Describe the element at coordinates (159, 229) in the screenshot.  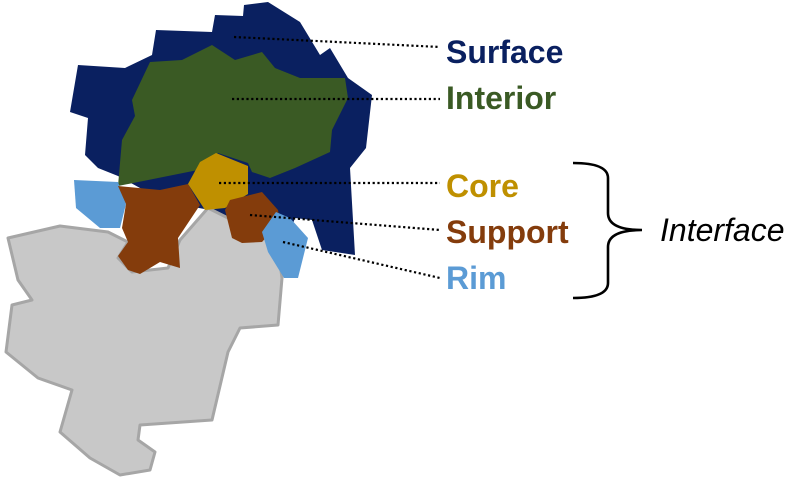
I see `support-region-left` at that location.